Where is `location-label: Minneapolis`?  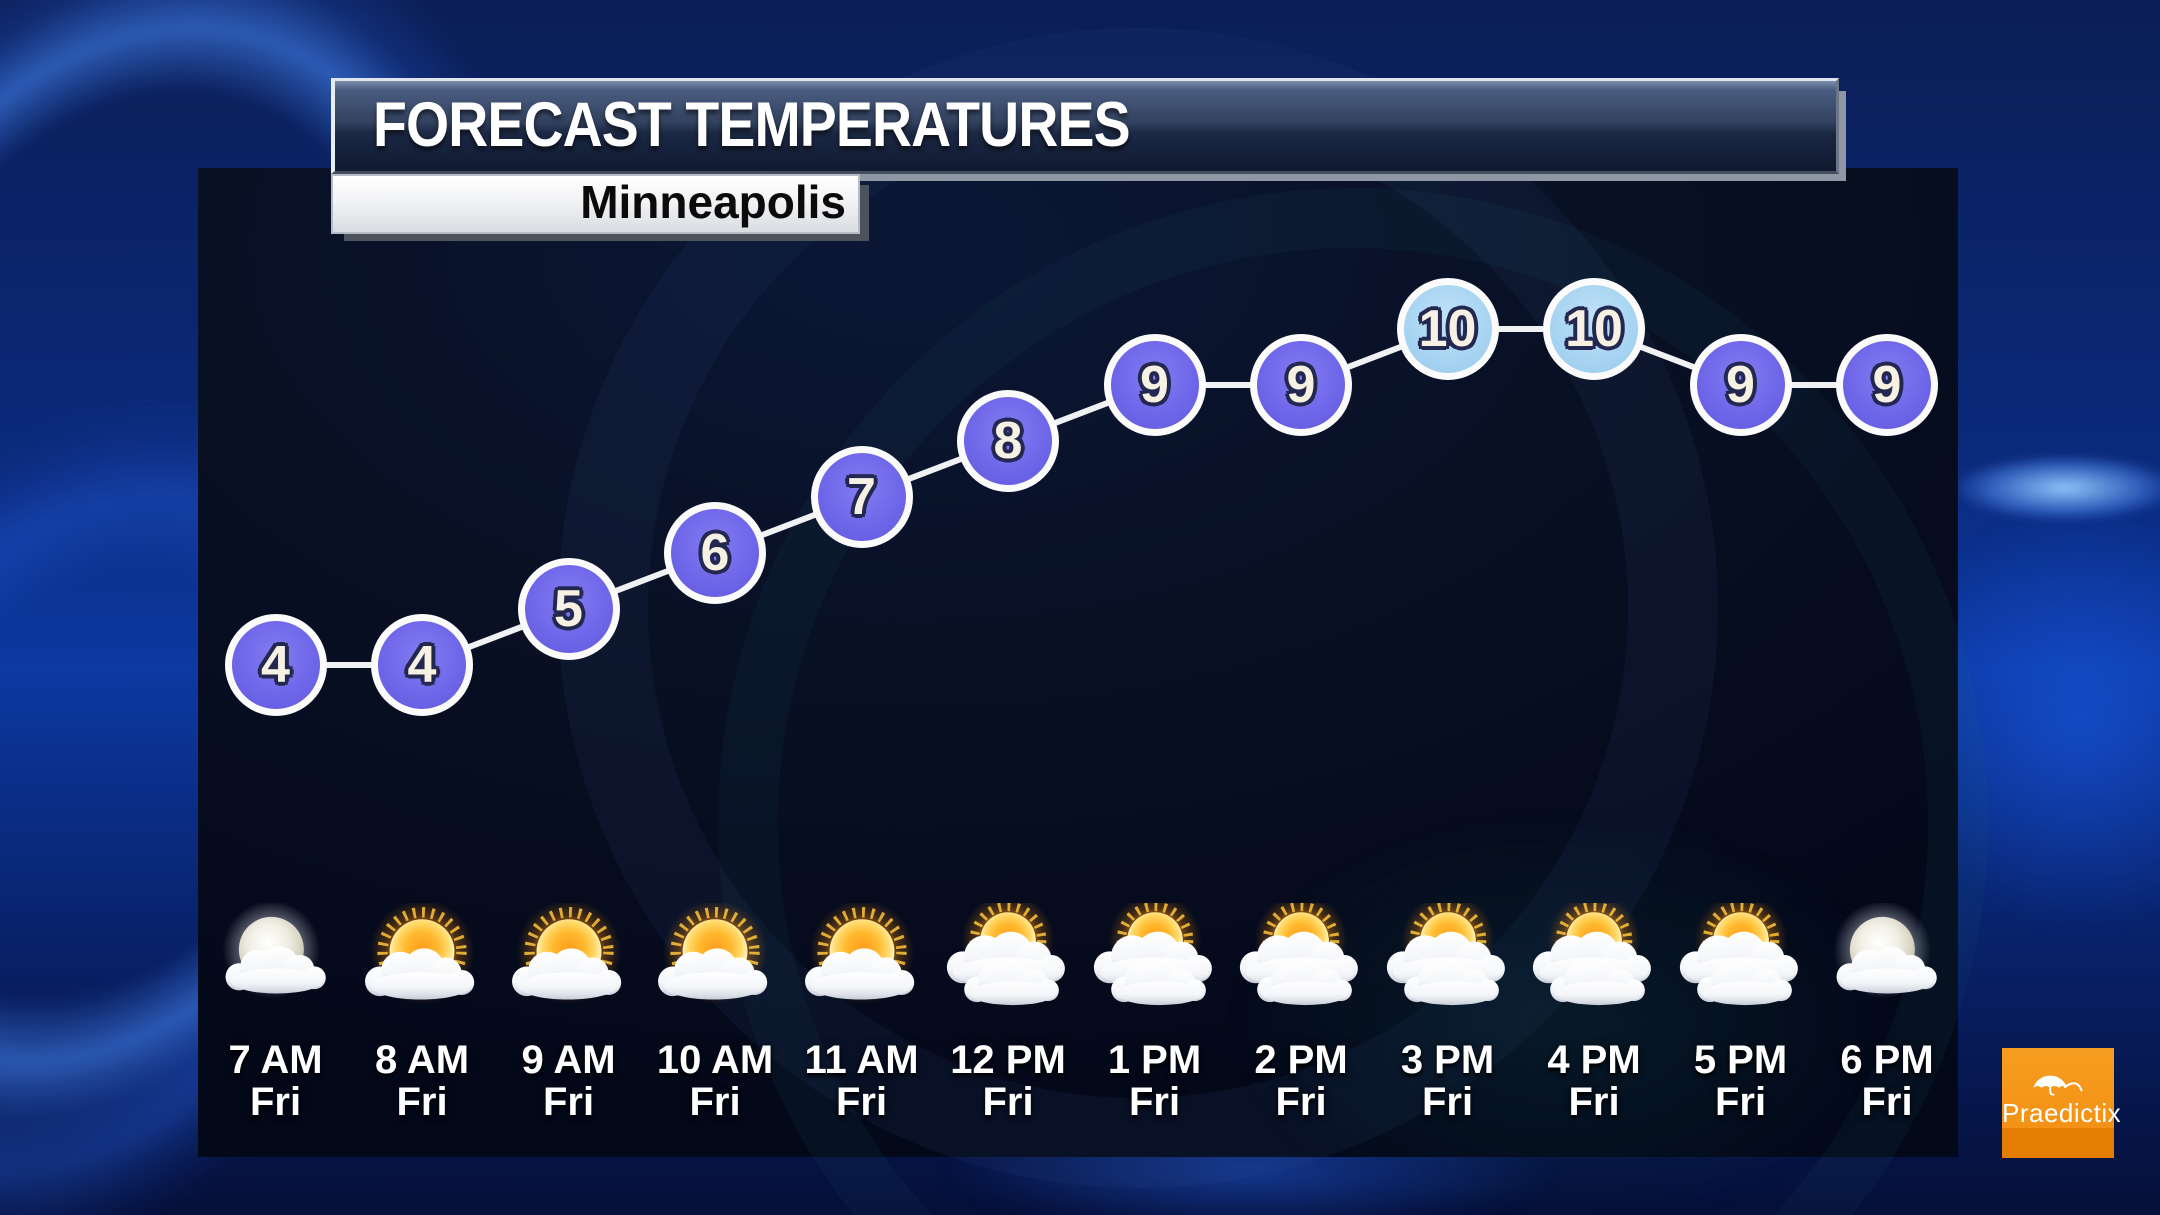 location-label: Minneapolis is located at coordinates (713, 202).